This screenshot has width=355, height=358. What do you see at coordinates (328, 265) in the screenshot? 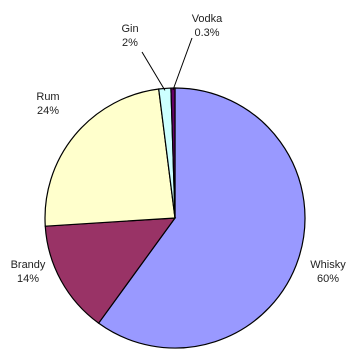
I see `slice-label-name-whisky: Whisky` at bounding box center [328, 265].